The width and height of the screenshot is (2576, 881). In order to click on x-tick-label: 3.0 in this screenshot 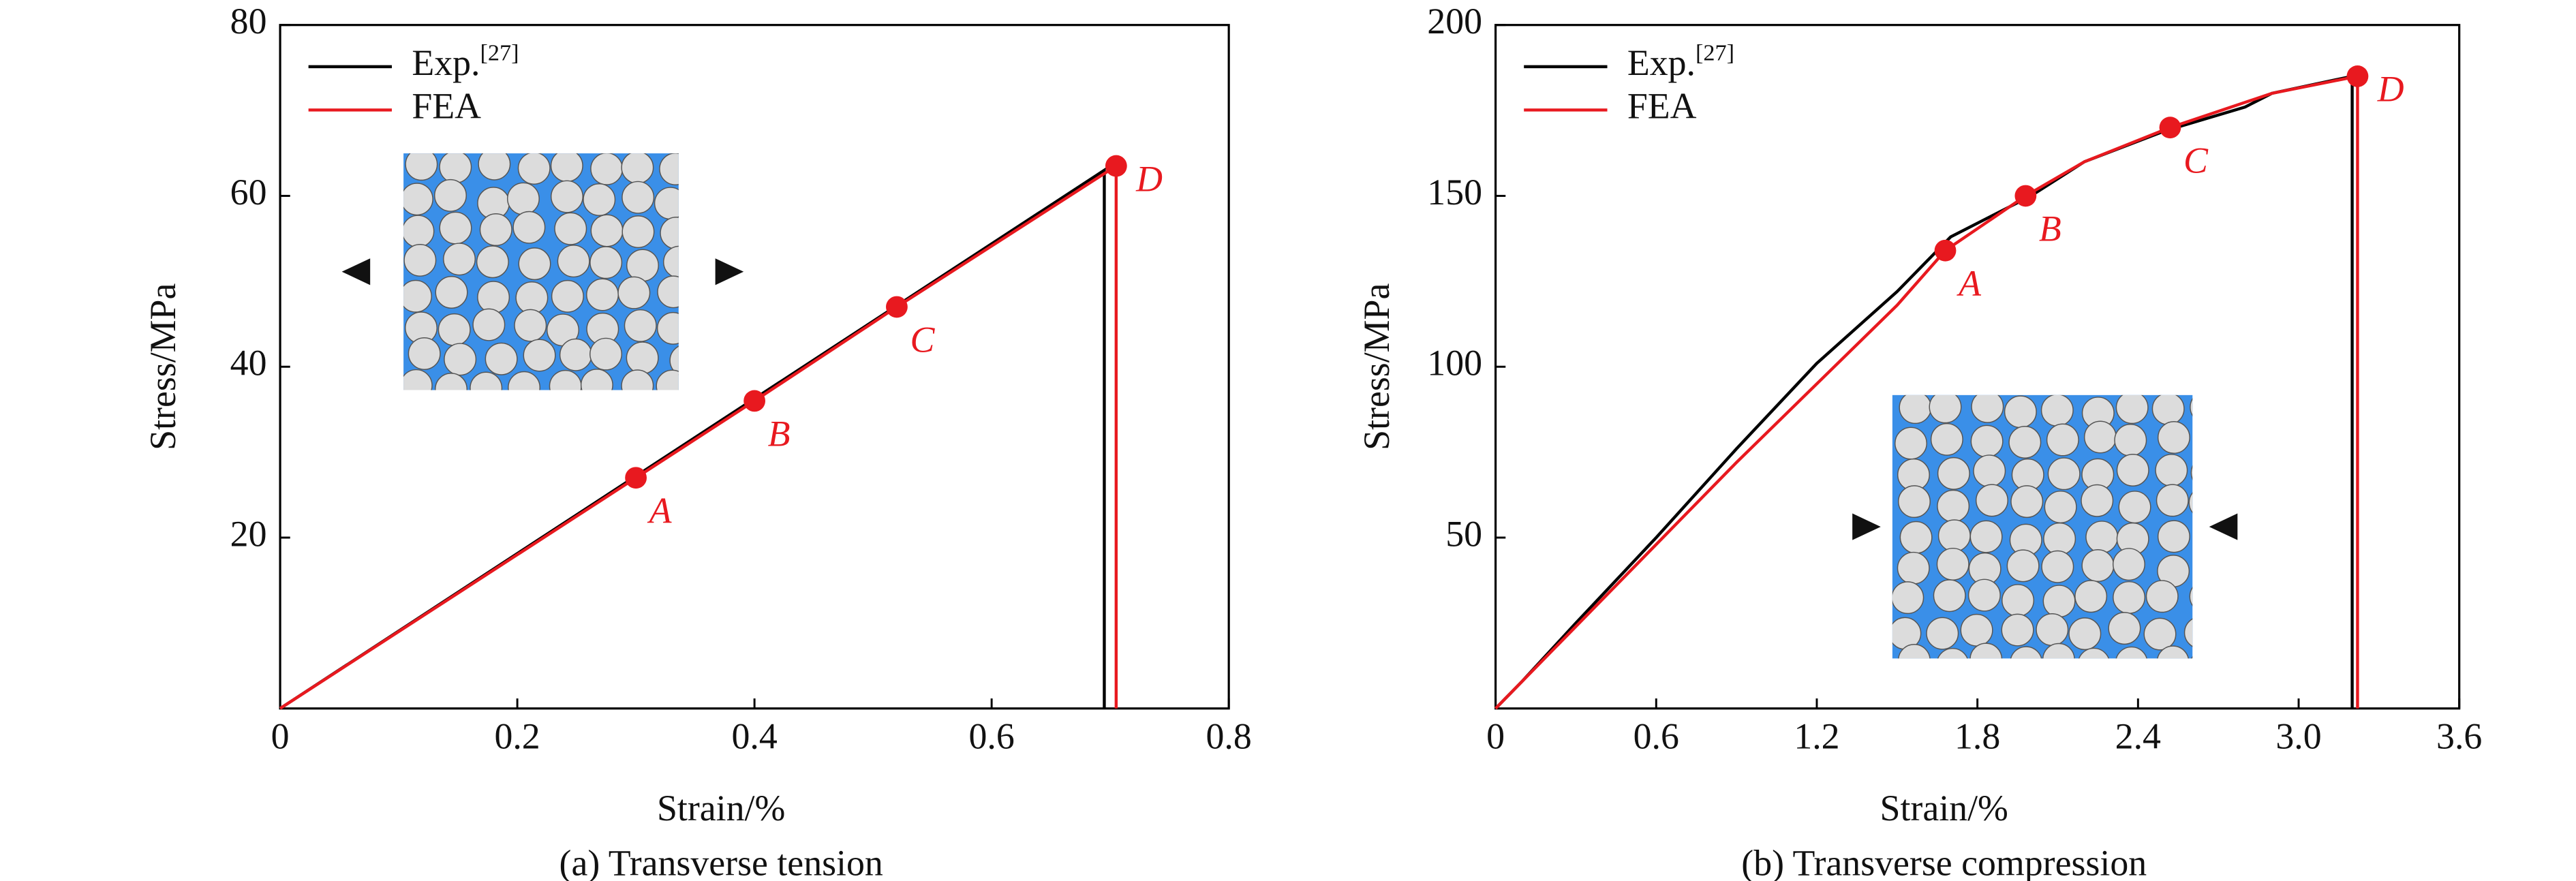, I will do `click(2298, 737)`.